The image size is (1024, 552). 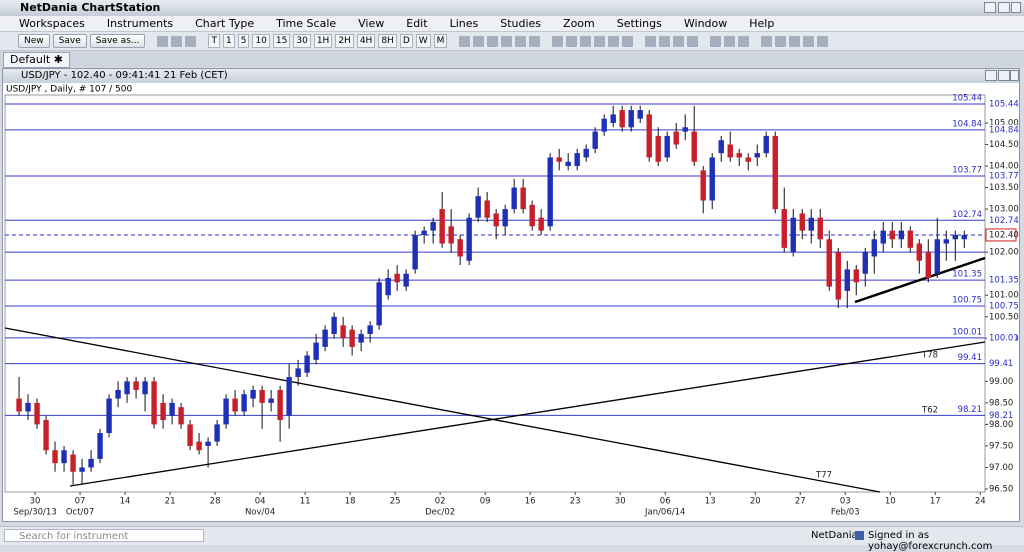 I want to click on period-button: W, so click(x=423, y=41).